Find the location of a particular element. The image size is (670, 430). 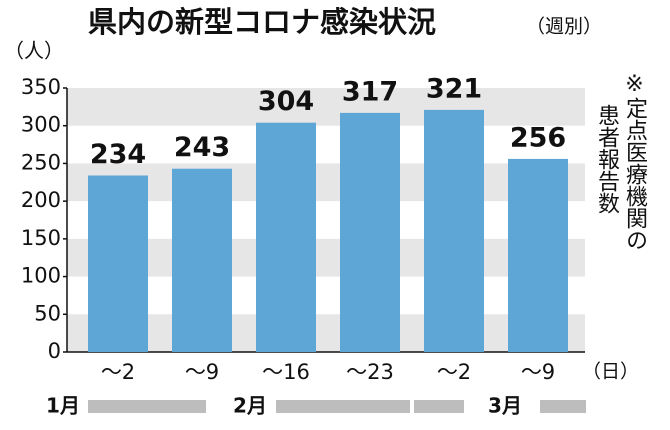

y-tick-label: 200 is located at coordinates (41, 200).